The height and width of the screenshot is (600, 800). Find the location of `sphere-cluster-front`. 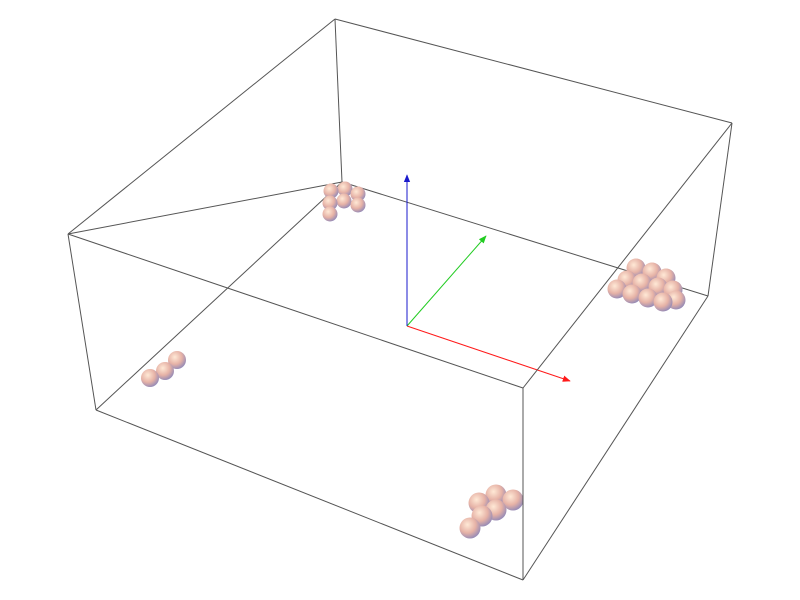

sphere-cluster-front is located at coordinates (491, 511).